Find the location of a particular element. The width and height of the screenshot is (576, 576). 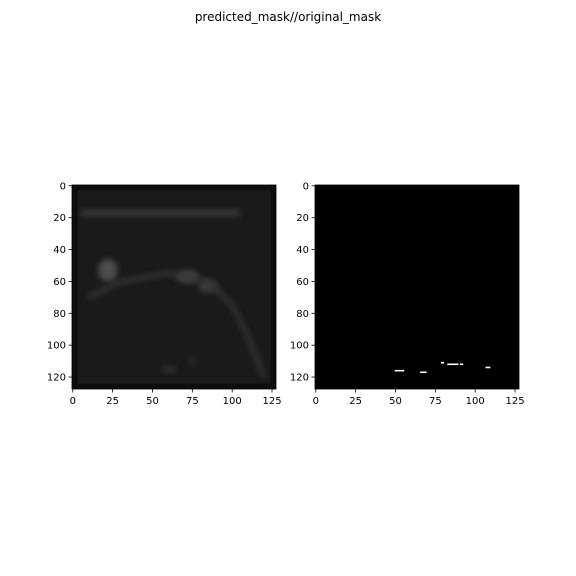

predicted-axes-frame is located at coordinates (174, 287).